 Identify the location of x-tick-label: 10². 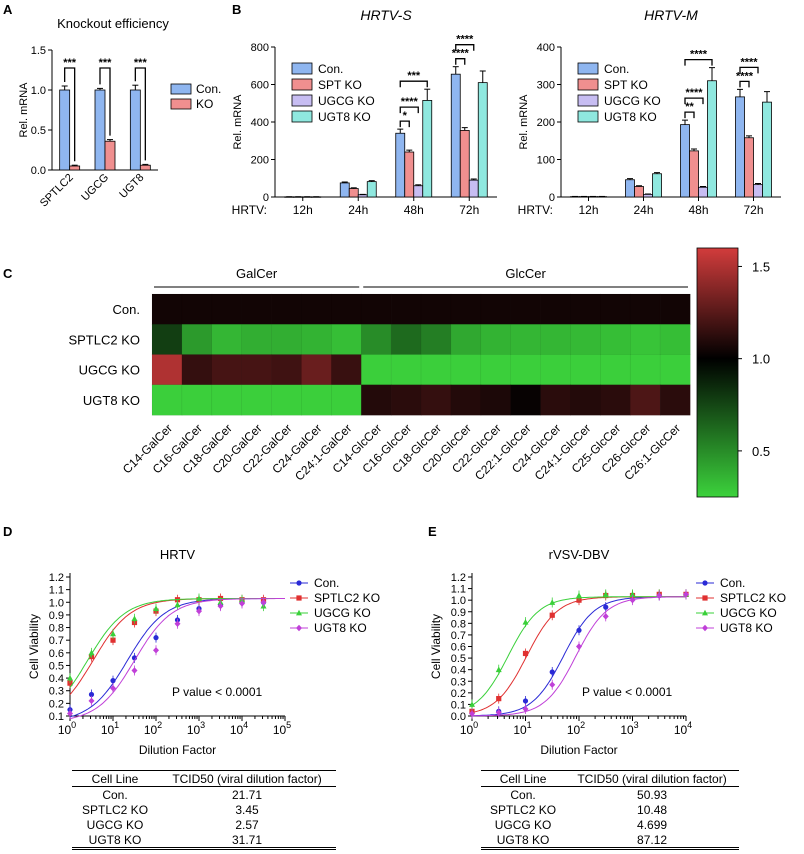
(576, 728).